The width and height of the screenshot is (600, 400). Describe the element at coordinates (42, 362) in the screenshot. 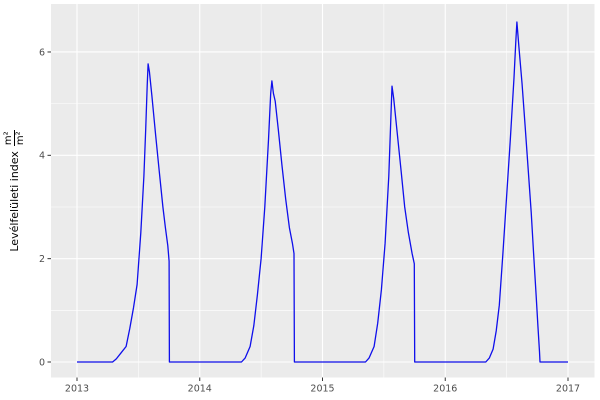

I see `y-tick-label: 0` at that location.